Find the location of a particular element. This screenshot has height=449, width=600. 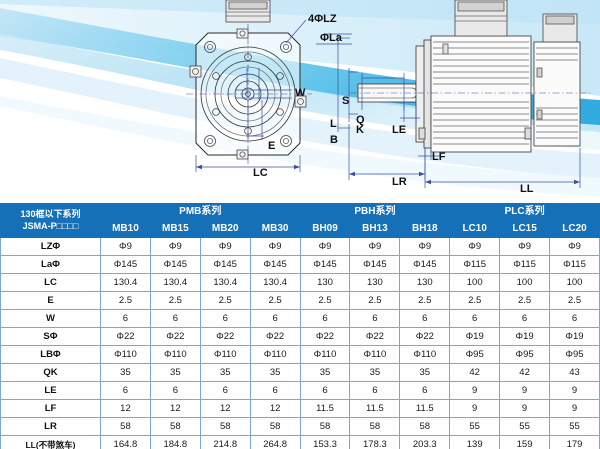

row-label-2: LC is located at coordinates (50, 282).